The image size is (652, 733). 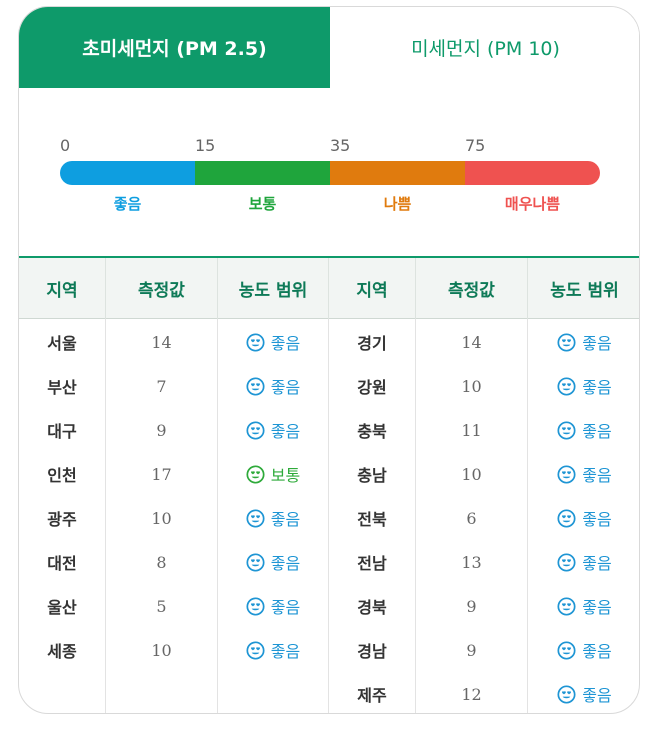 What do you see at coordinates (471, 694) in the screenshot?
I see `table-cell-value: 12` at bounding box center [471, 694].